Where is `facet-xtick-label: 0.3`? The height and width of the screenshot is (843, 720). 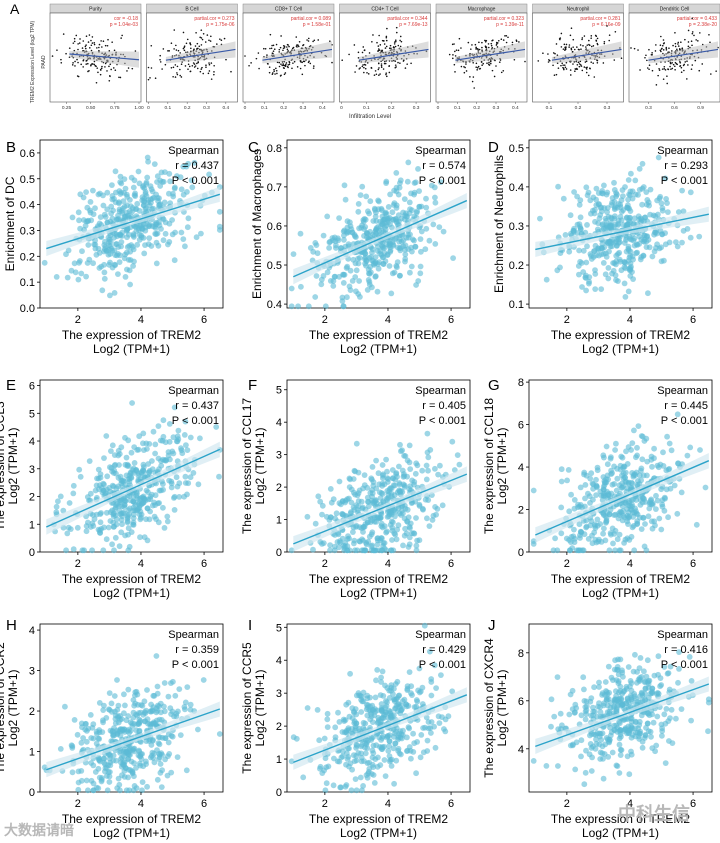
facet-xtick-label: 0.3 is located at coordinates (607, 108).